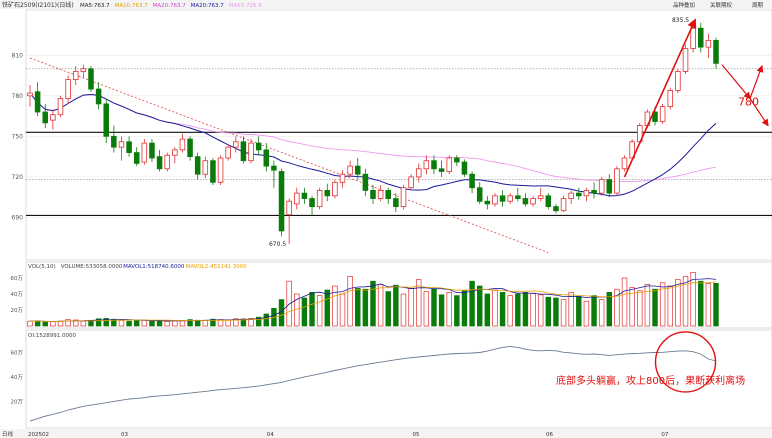 The width and height of the screenshot is (772, 438). What do you see at coordinates (132, 6) in the screenshot?
I see `ma-label-1: MA10:763.7` at bounding box center [132, 6].